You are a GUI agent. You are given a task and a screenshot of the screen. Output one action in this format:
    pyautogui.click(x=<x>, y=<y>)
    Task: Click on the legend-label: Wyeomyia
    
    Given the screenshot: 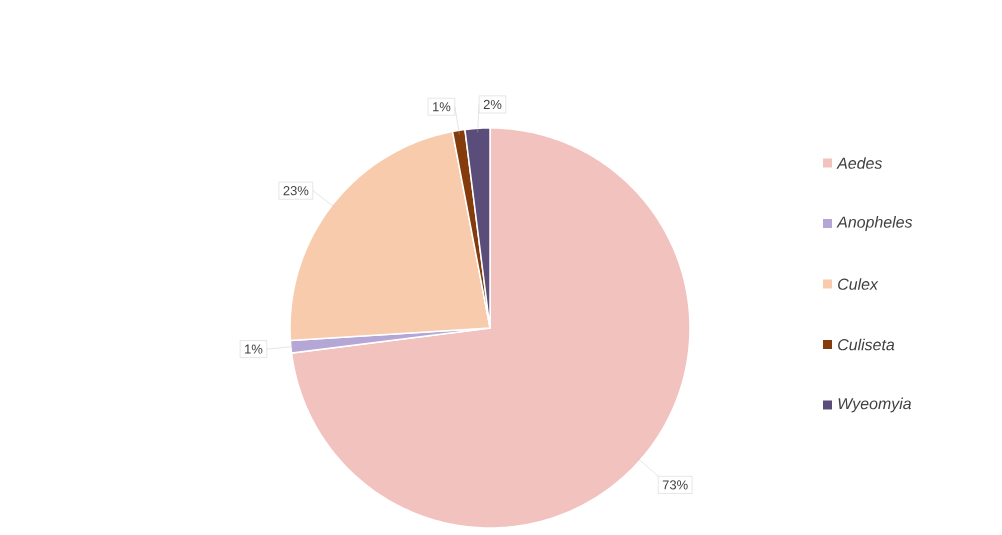 What is the action you would take?
    pyautogui.click(x=875, y=405)
    